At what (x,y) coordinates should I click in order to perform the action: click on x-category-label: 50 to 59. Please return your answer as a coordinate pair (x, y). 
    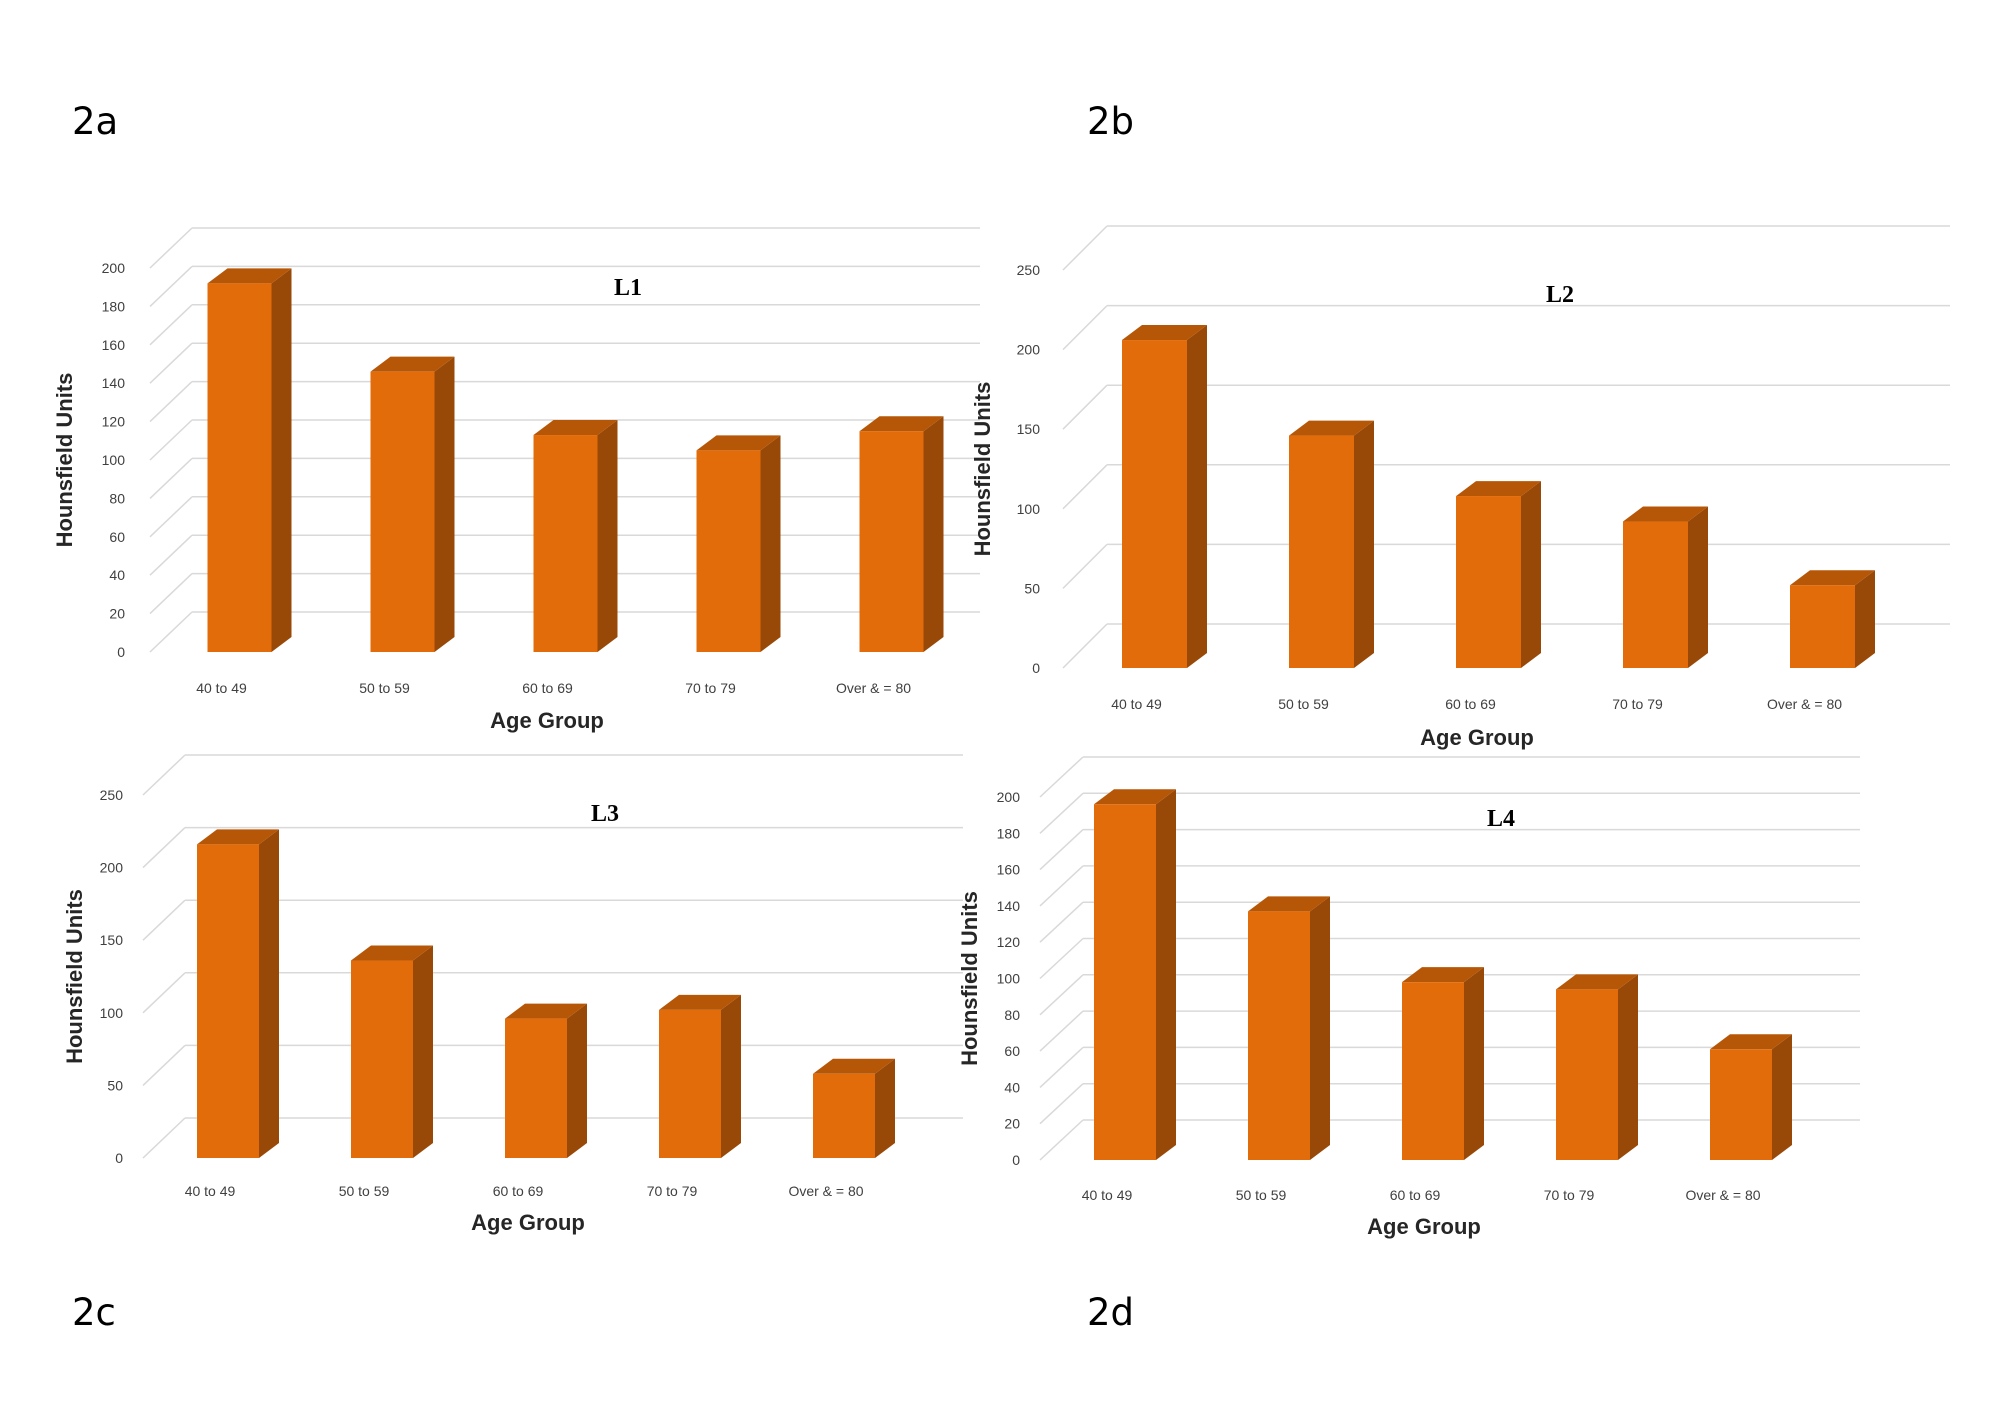
    Looking at the image, I should click on (1261, 1195).